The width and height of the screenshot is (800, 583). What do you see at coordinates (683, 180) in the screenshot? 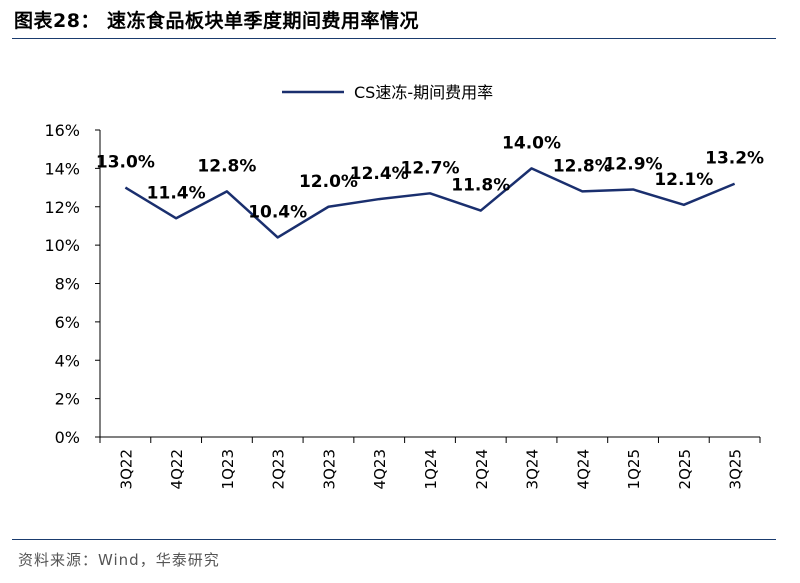
I see `data-label: 12.1%` at bounding box center [683, 180].